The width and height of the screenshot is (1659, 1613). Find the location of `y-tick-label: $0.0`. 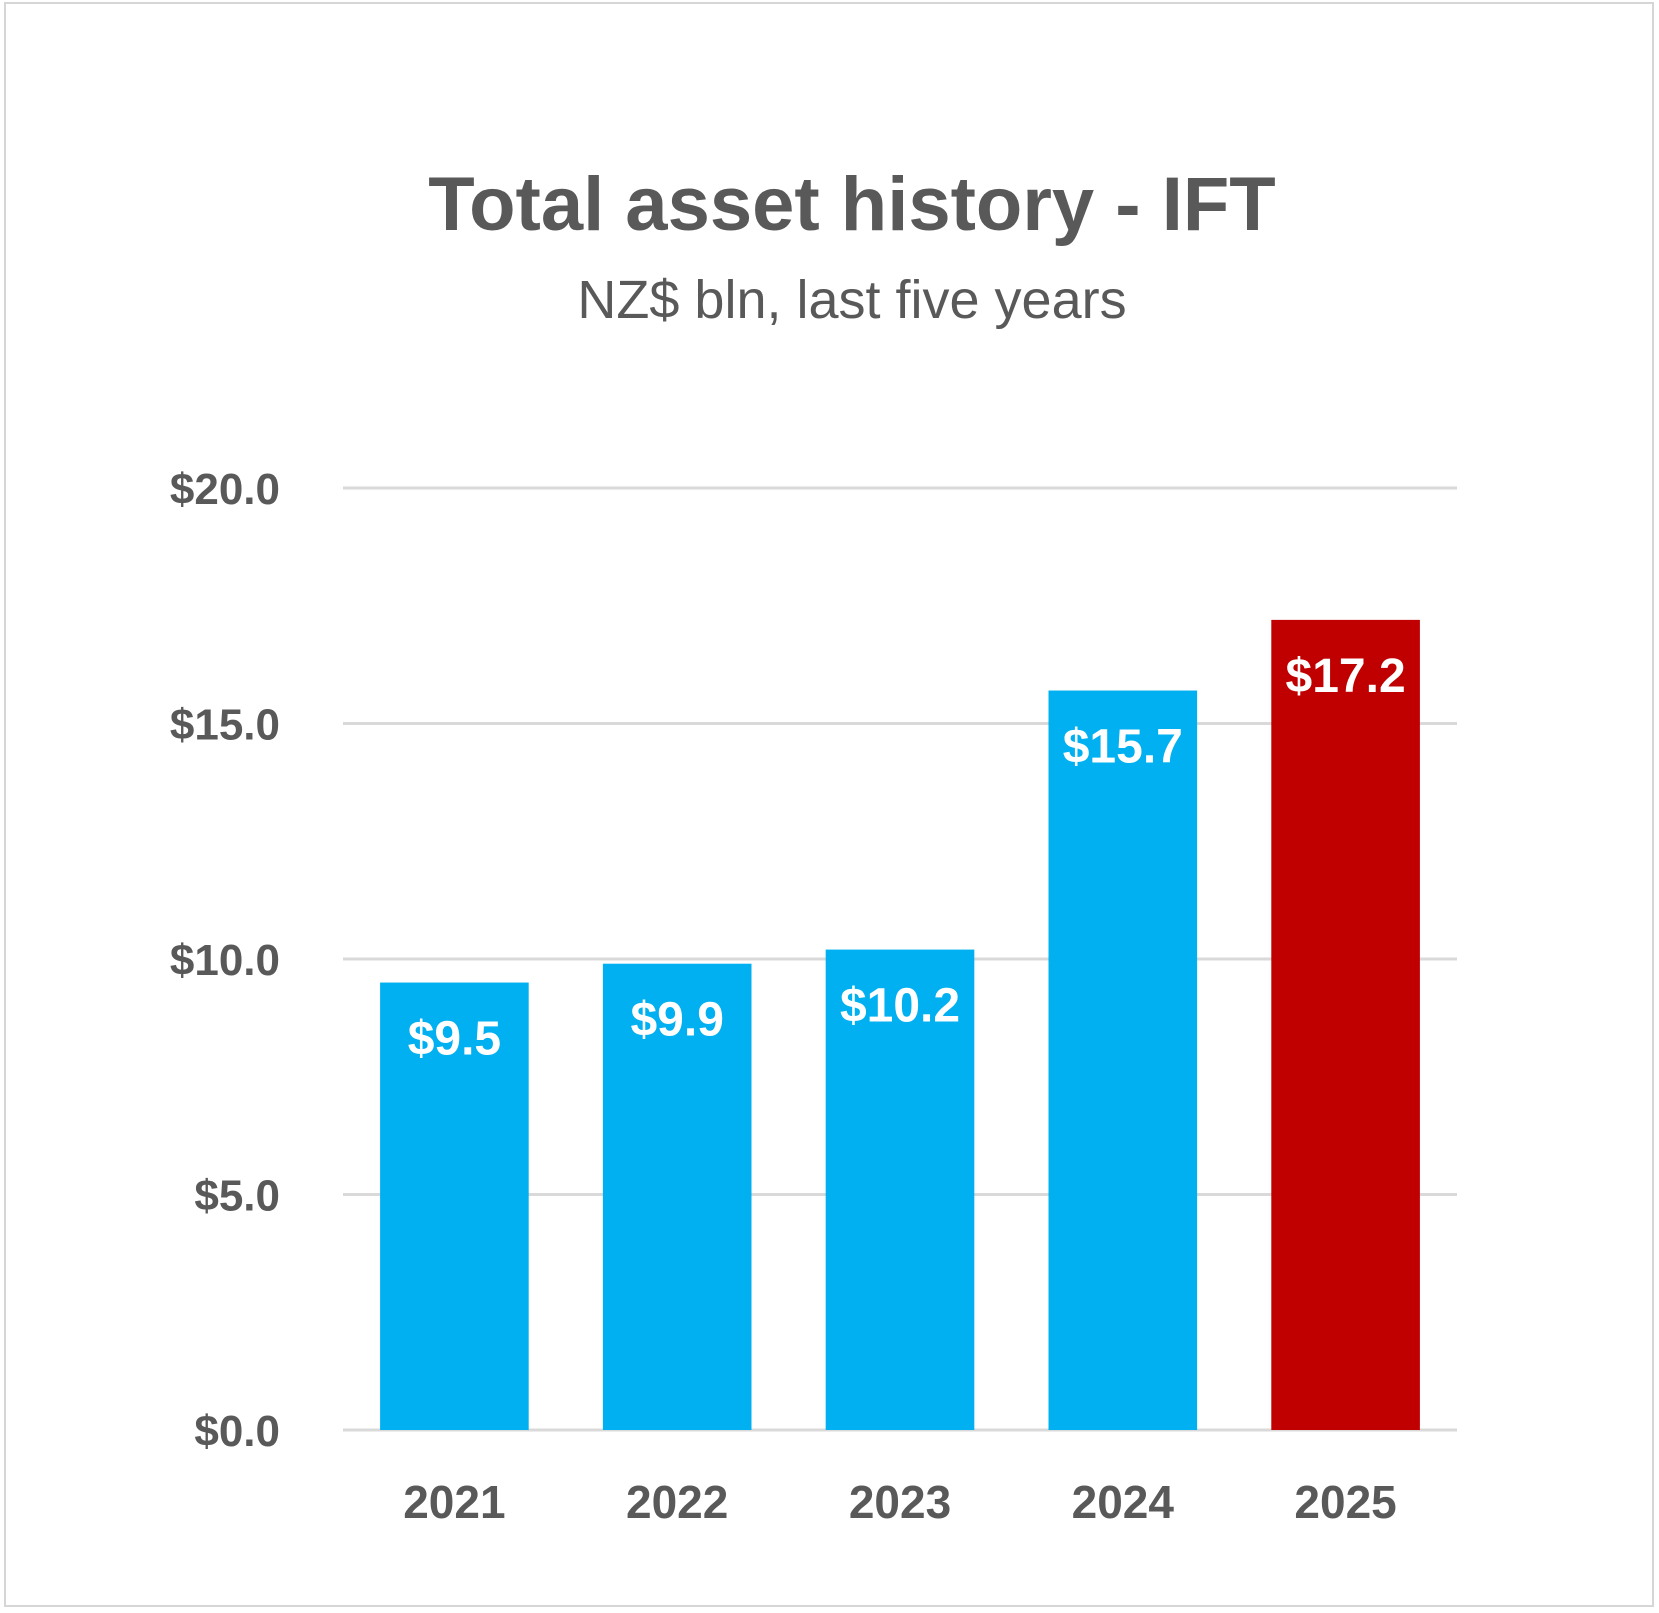

y-tick-label: $0.0 is located at coordinates (237, 1431).